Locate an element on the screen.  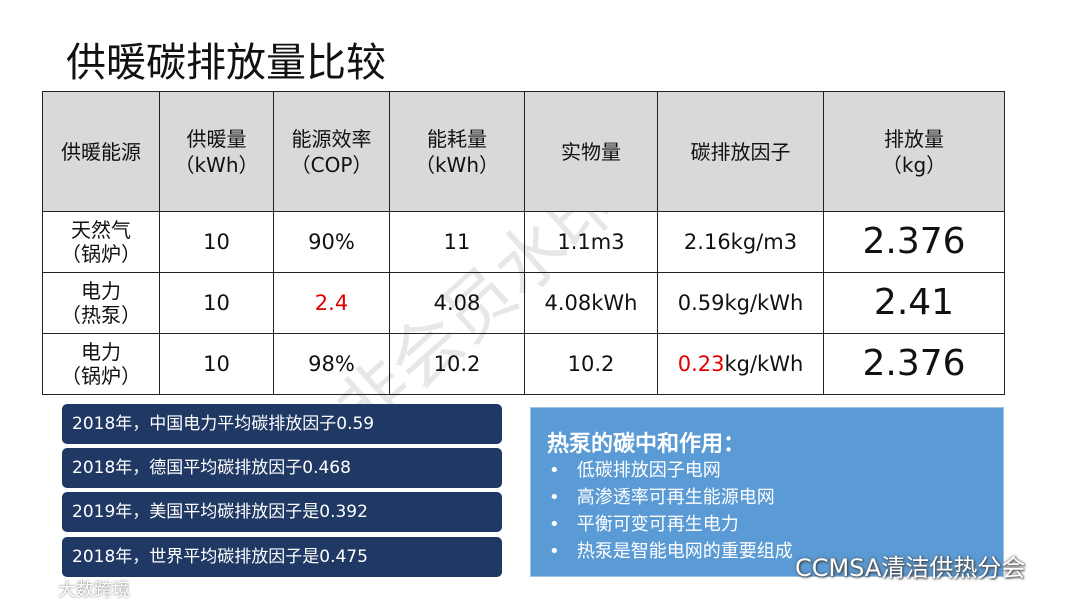
header-cell: 实物量 is located at coordinates (591, 151).